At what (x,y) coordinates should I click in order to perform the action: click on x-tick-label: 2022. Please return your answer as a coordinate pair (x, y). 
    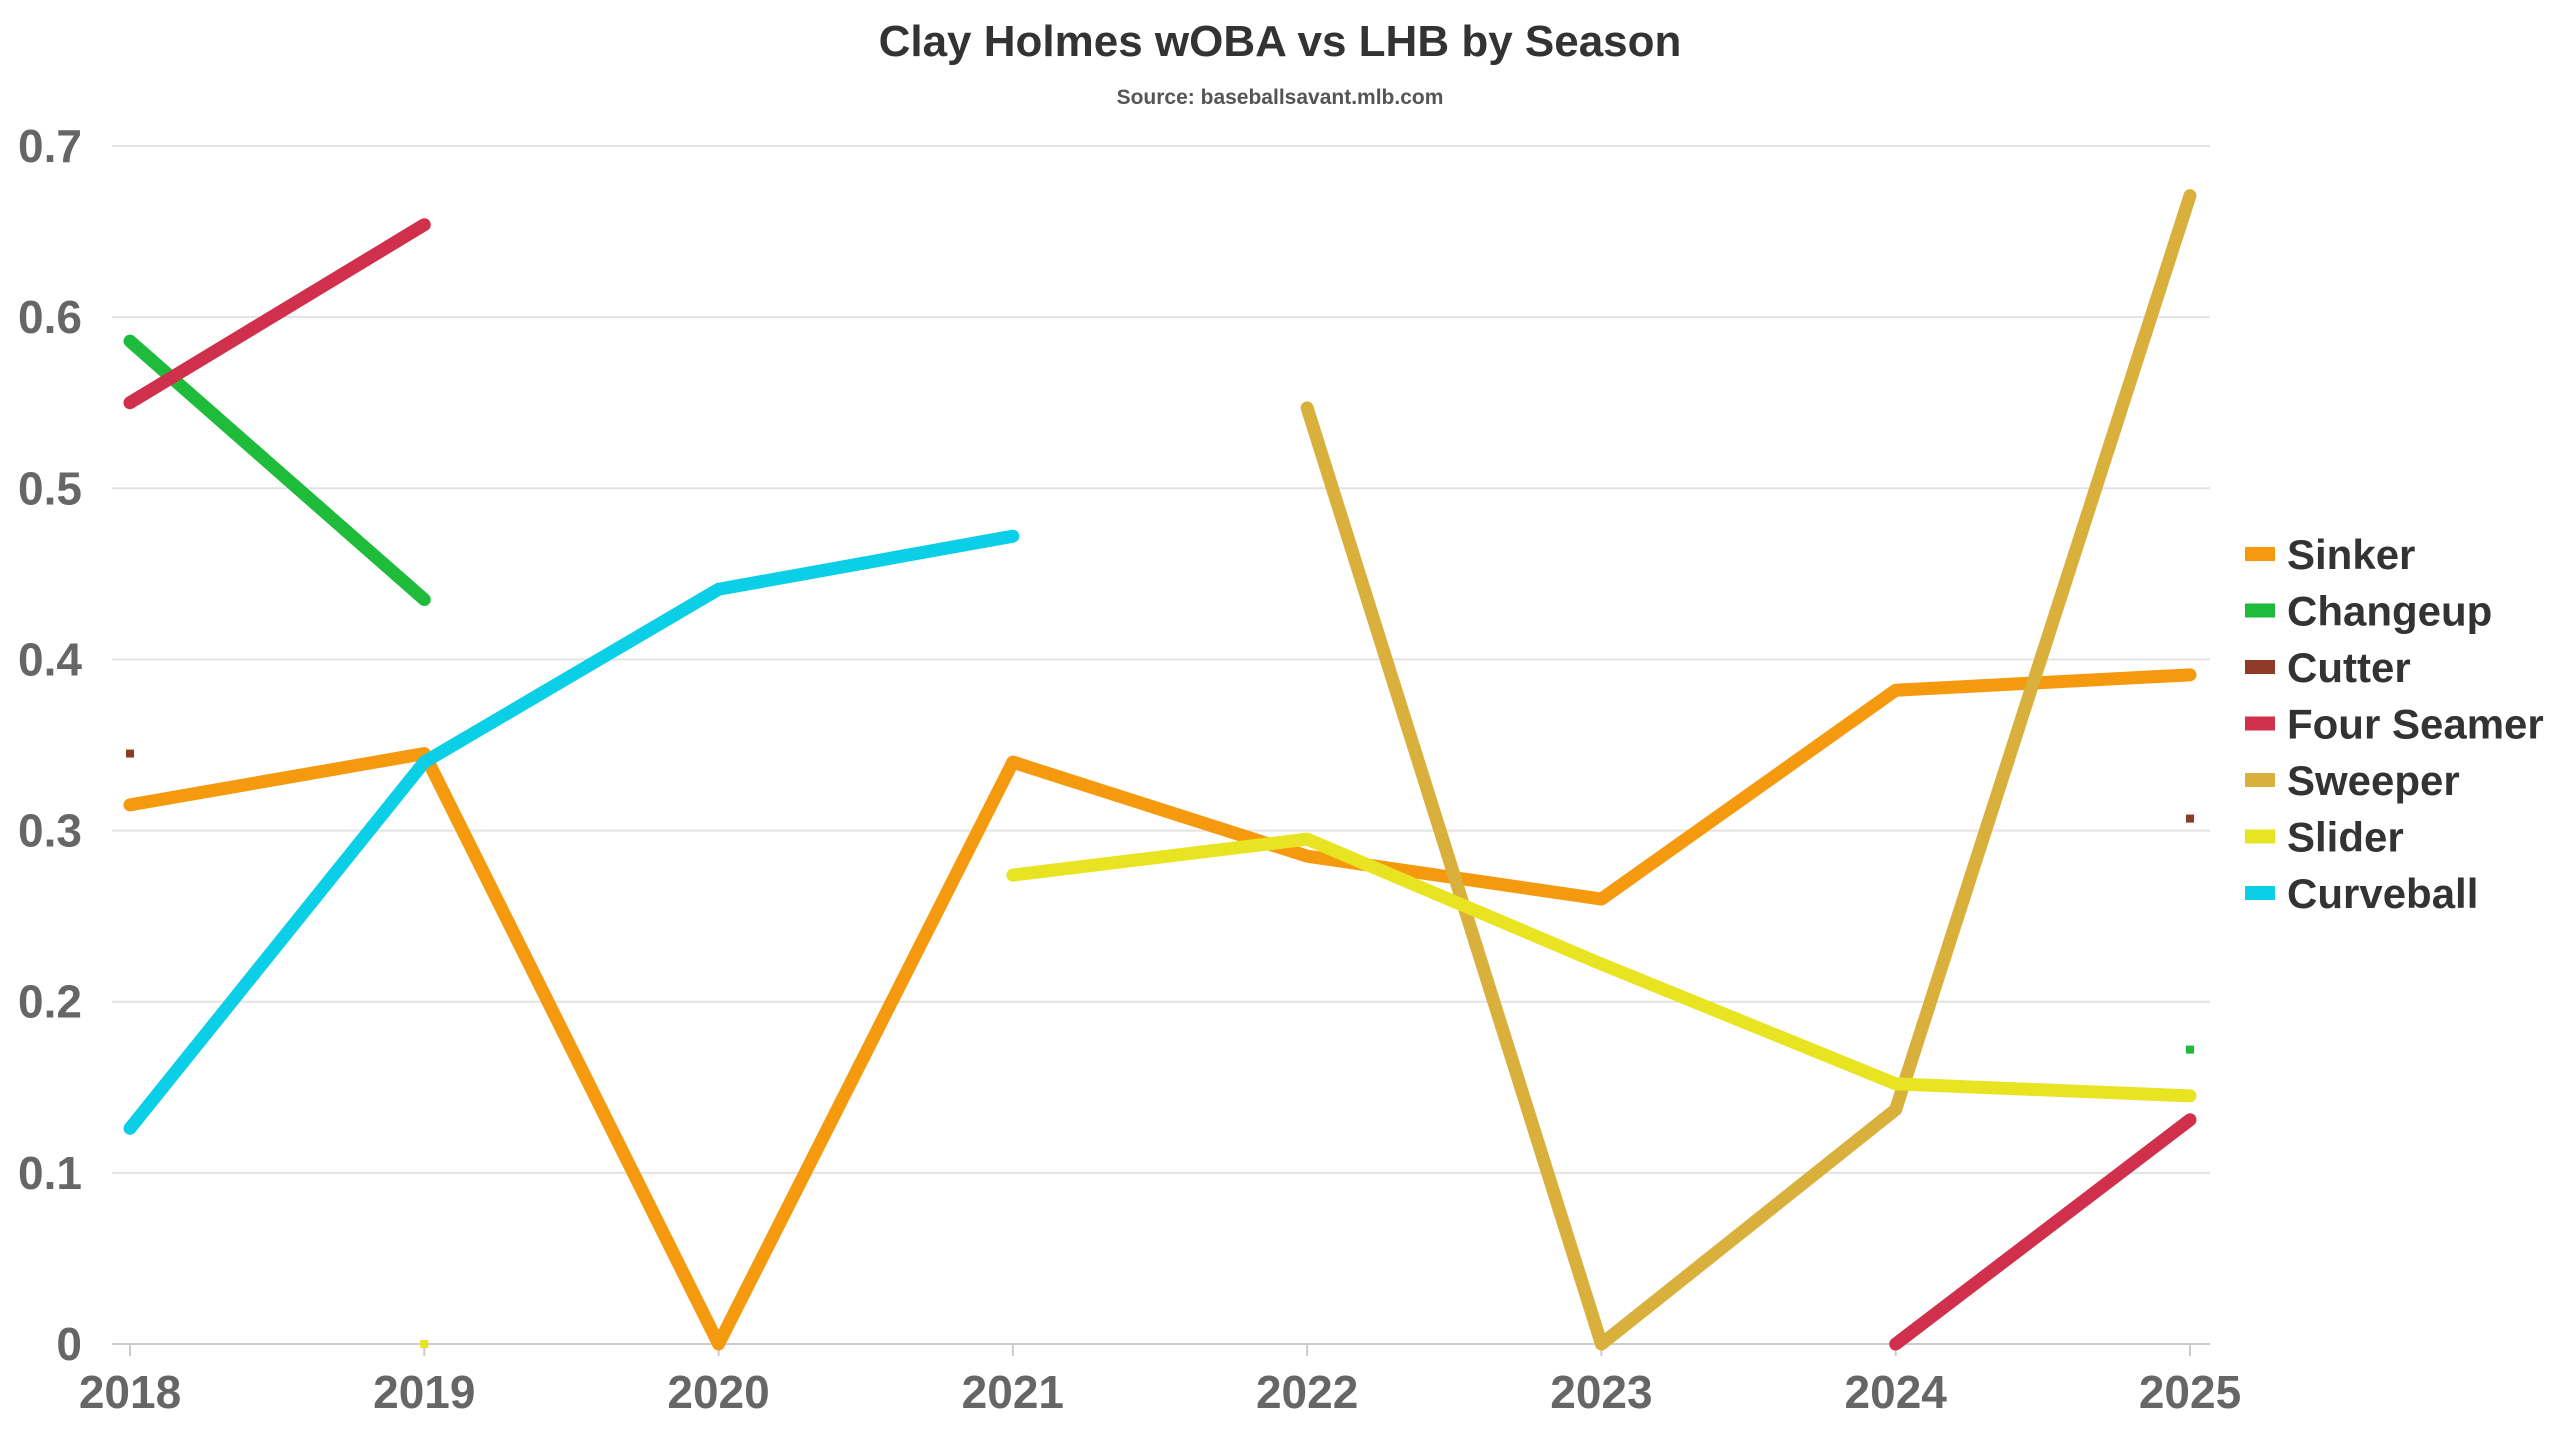
    Looking at the image, I should click on (1307, 1392).